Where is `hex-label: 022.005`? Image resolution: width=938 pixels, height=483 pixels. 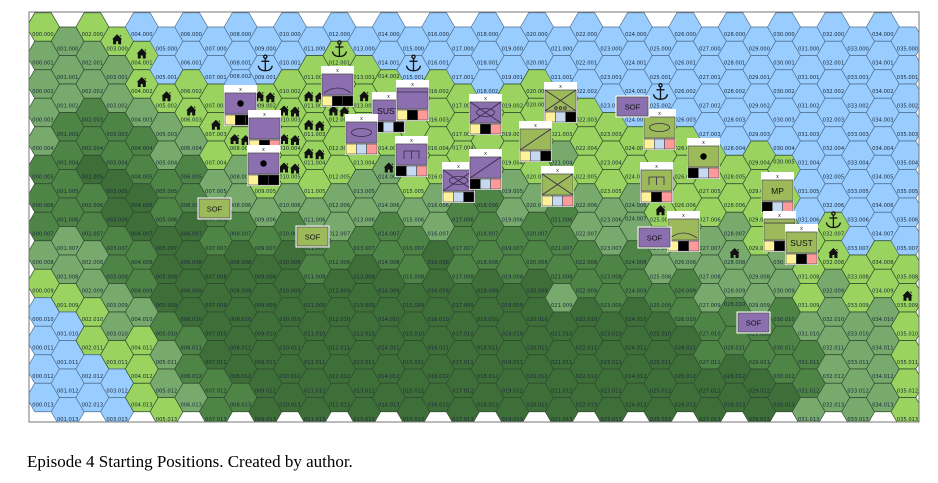 hex-label: 022.005 is located at coordinates (586, 178).